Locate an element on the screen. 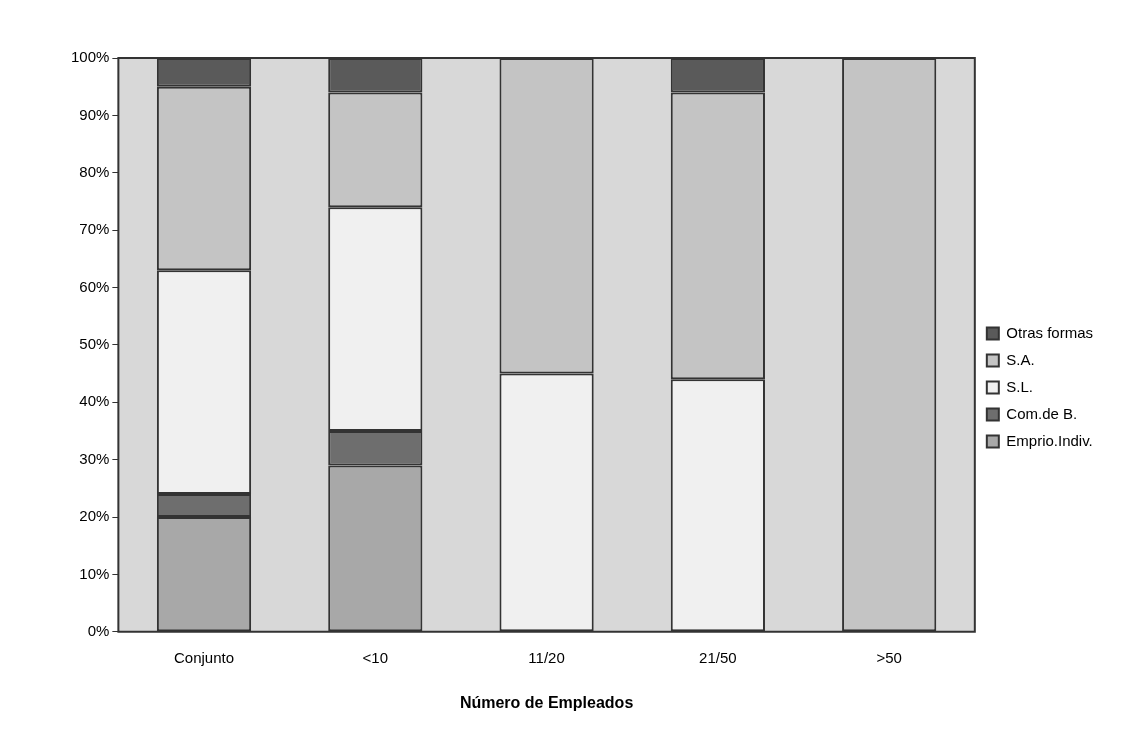 The image size is (1131, 755). y-tick-label: 20% is located at coordinates (94, 516).